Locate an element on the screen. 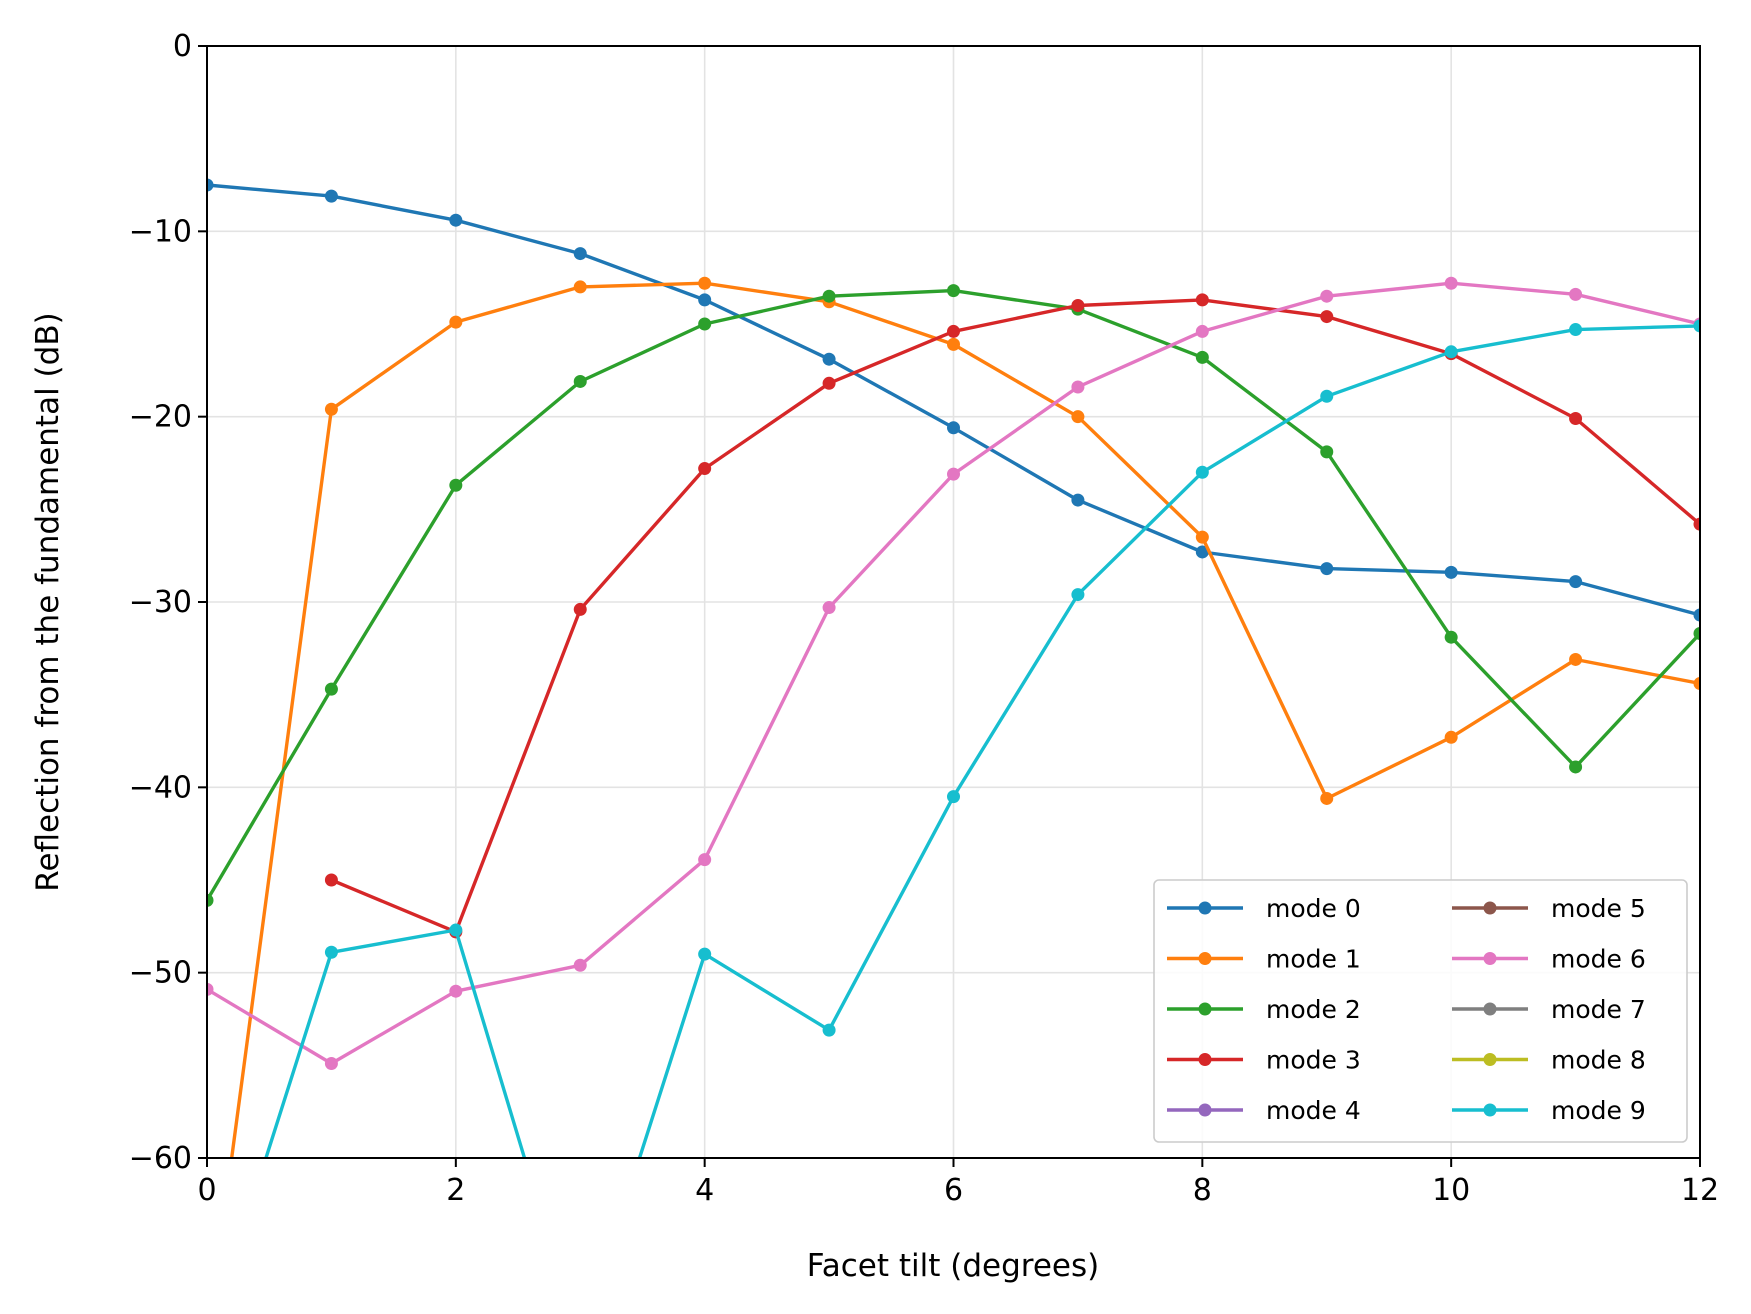 Image resolution: width=1751 pixels, height=1314 pixels. x-axis-label: Facet tilt (degrees) is located at coordinates (953, 1266).